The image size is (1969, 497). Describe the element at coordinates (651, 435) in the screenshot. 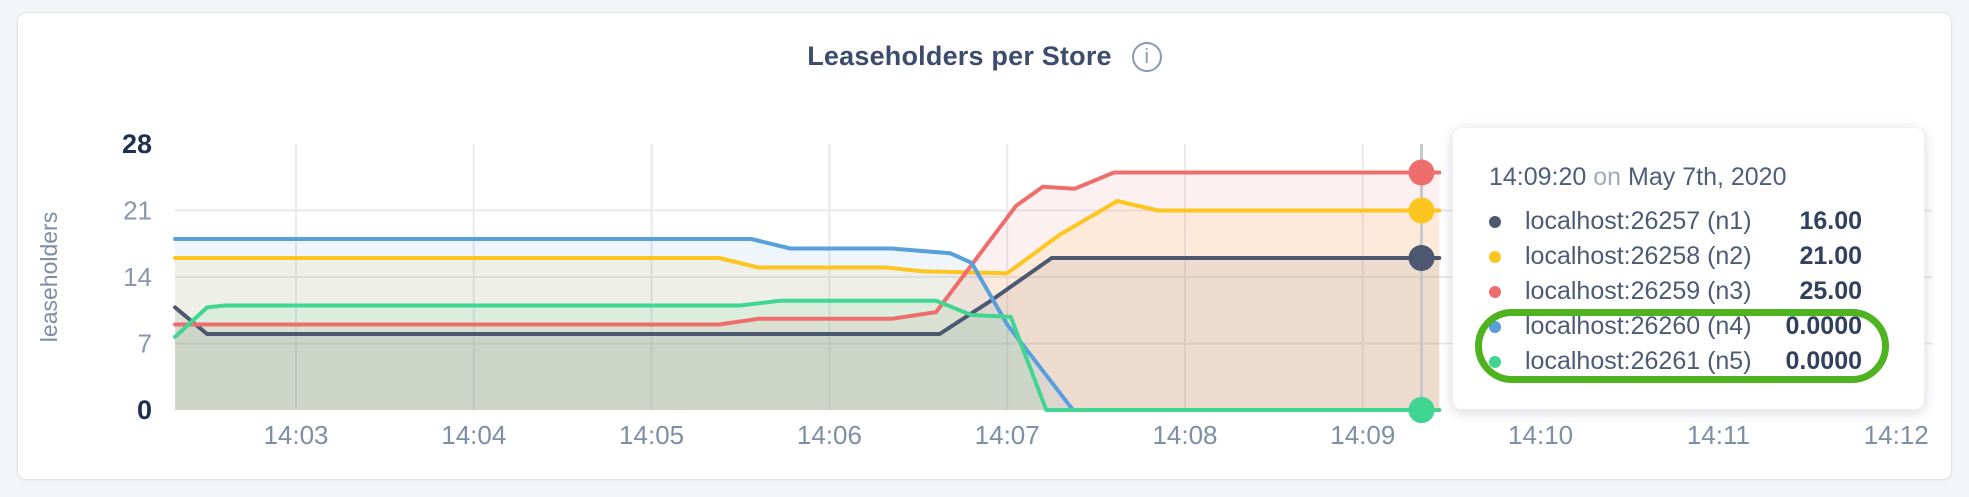

I see `x-tick-label: 14:05` at that location.